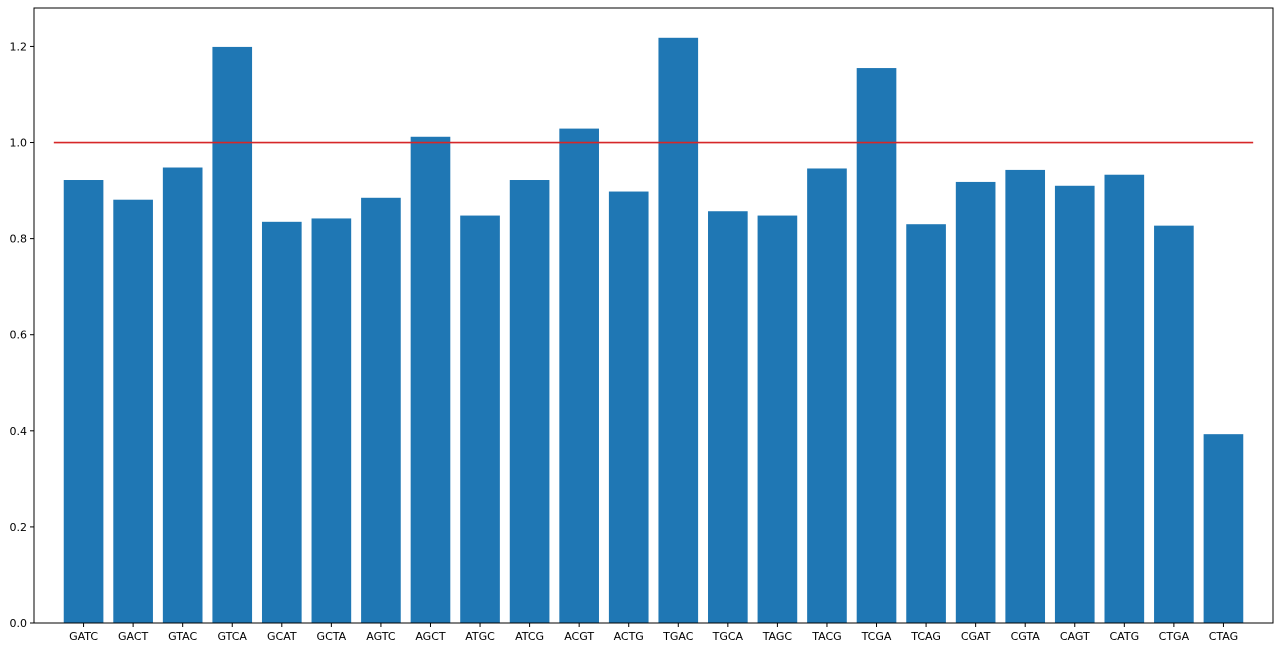  What do you see at coordinates (1174, 424) in the screenshot?
I see `bar-ctga` at bounding box center [1174, 424].